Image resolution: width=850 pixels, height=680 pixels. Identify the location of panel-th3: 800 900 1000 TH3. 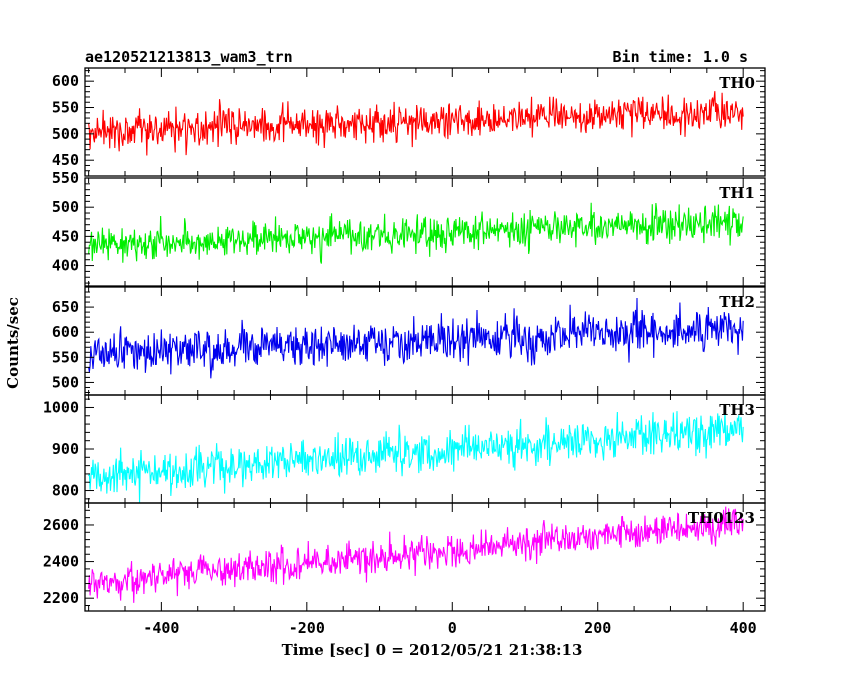
(404, 449).